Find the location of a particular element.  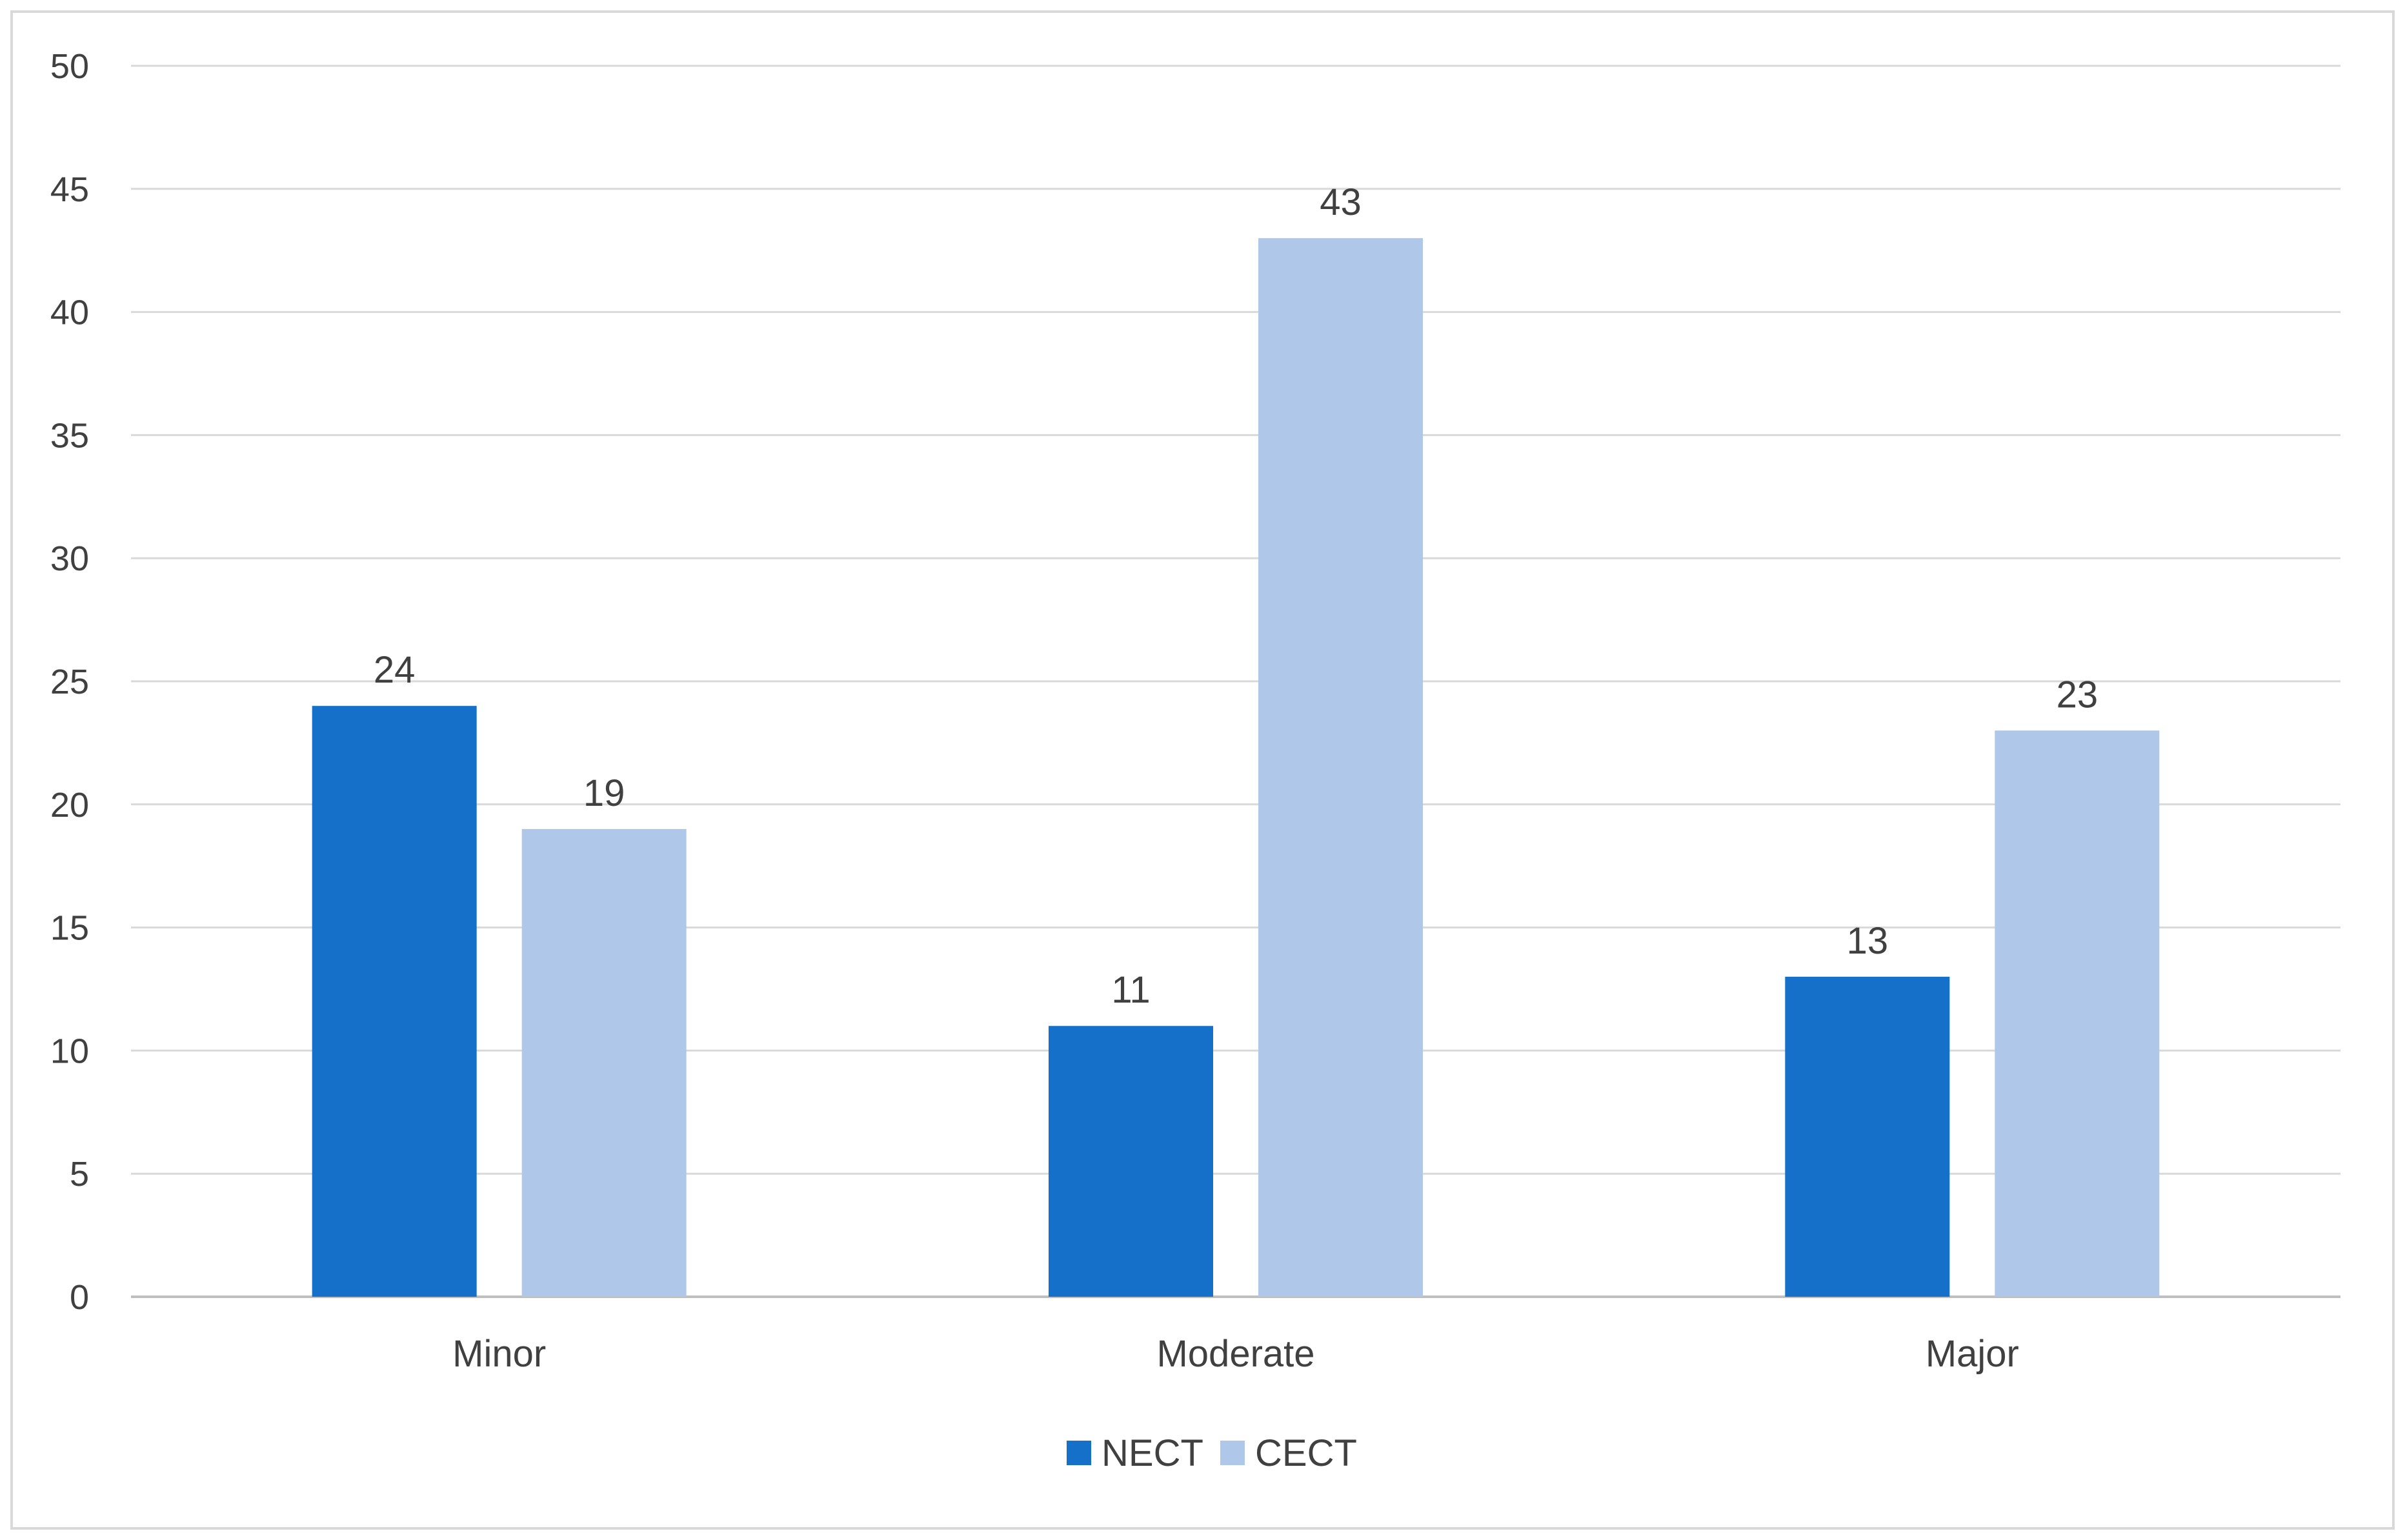

y-tick-label: 15 is located at coordinates (69, 928).